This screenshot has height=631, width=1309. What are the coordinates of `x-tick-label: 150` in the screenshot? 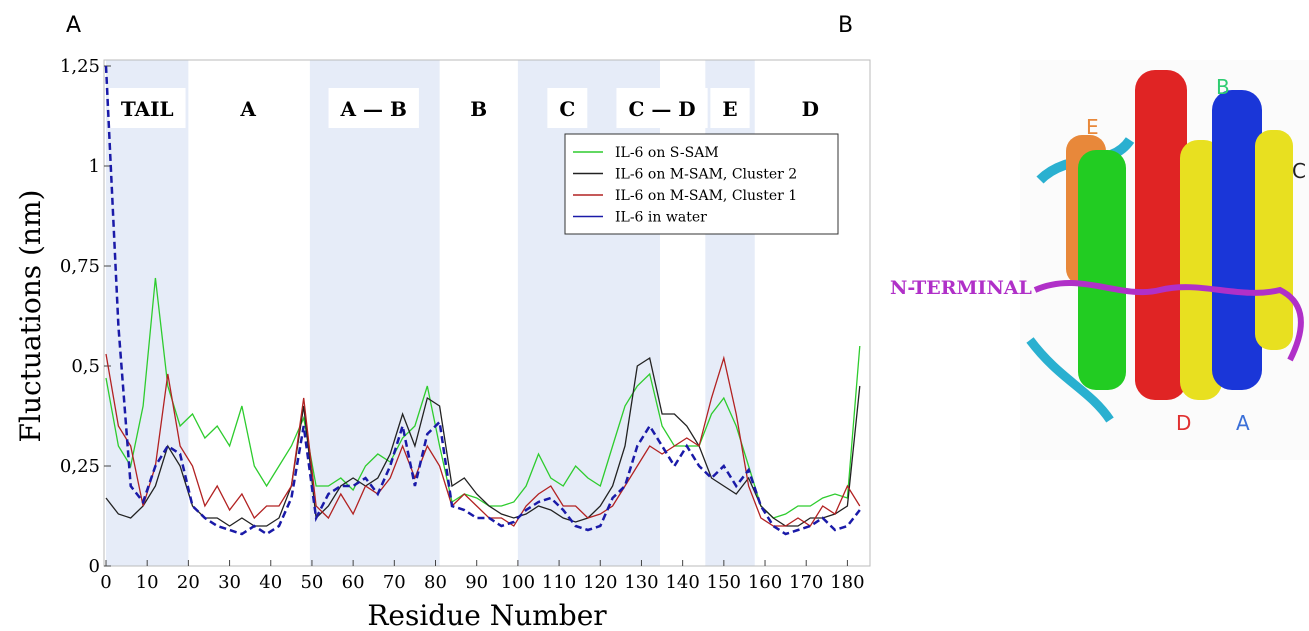 It's located at (724, 582).